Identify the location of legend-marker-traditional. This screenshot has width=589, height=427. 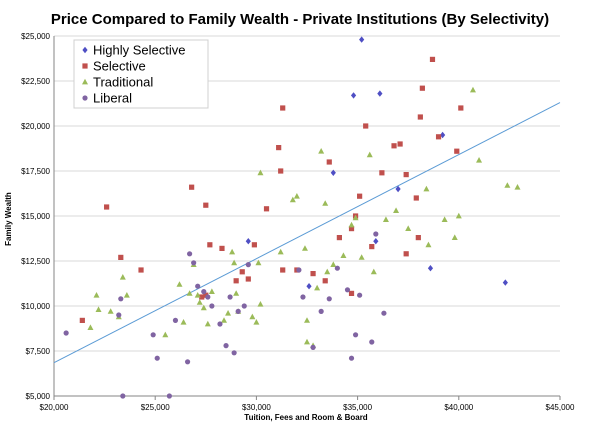
(85, 81).